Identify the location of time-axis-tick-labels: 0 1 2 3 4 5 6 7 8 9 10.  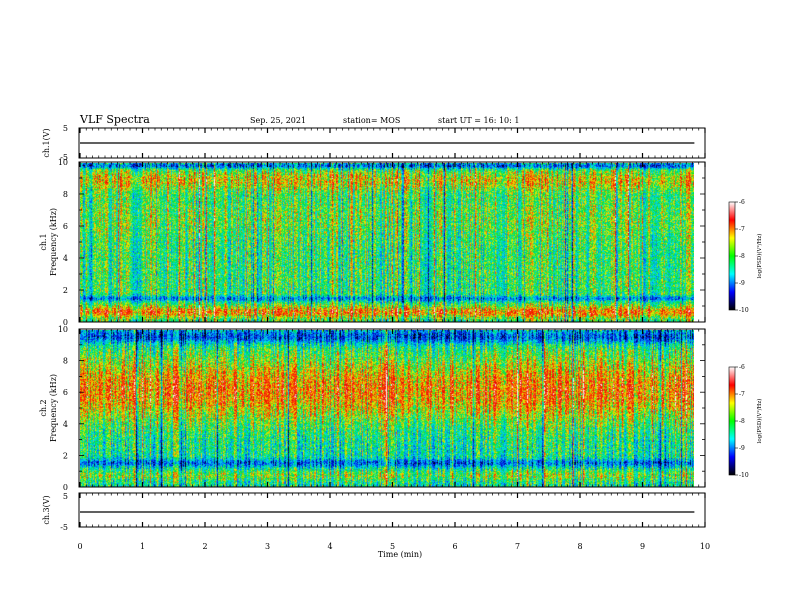
(393, 546).